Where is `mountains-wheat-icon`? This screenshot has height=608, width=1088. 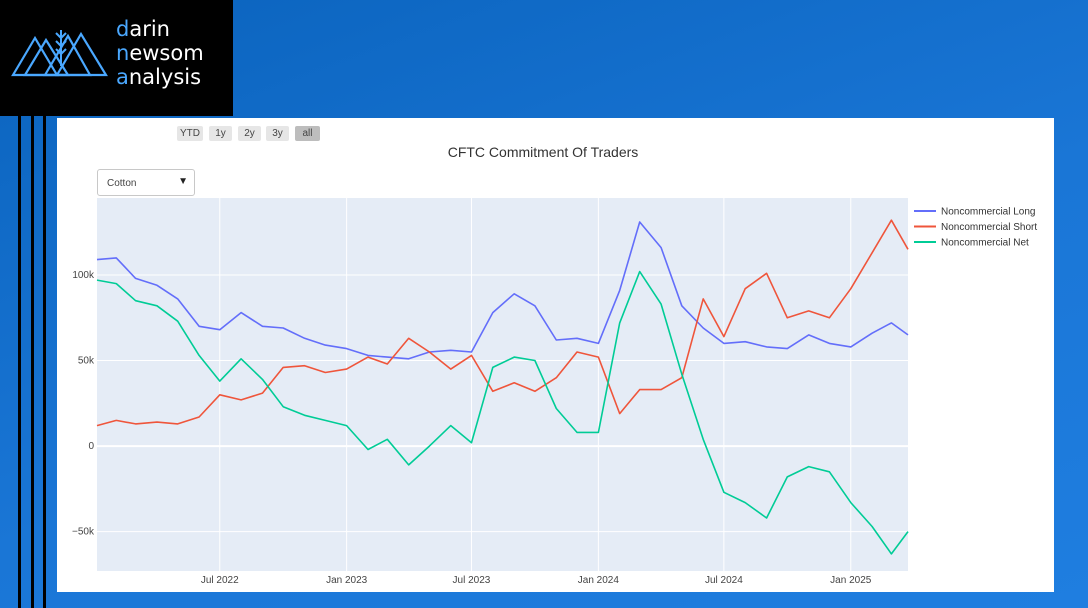
mountains-wheat-icon is located at coordinates (59, 53).